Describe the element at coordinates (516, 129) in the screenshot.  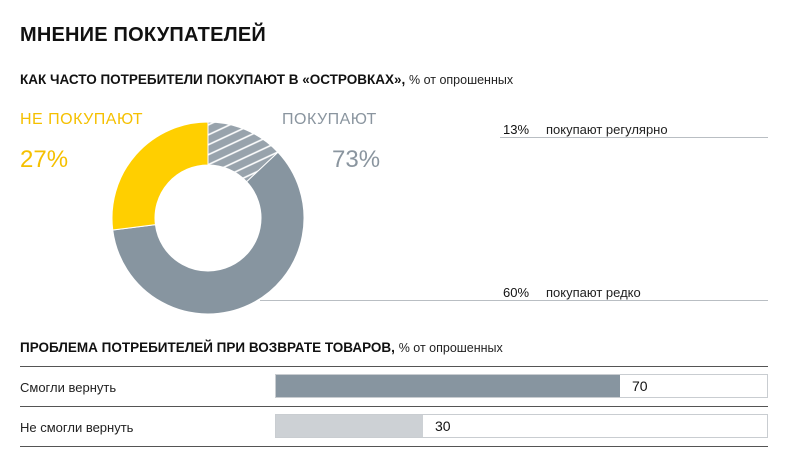
I see `regular-percent: 13%` at that location.